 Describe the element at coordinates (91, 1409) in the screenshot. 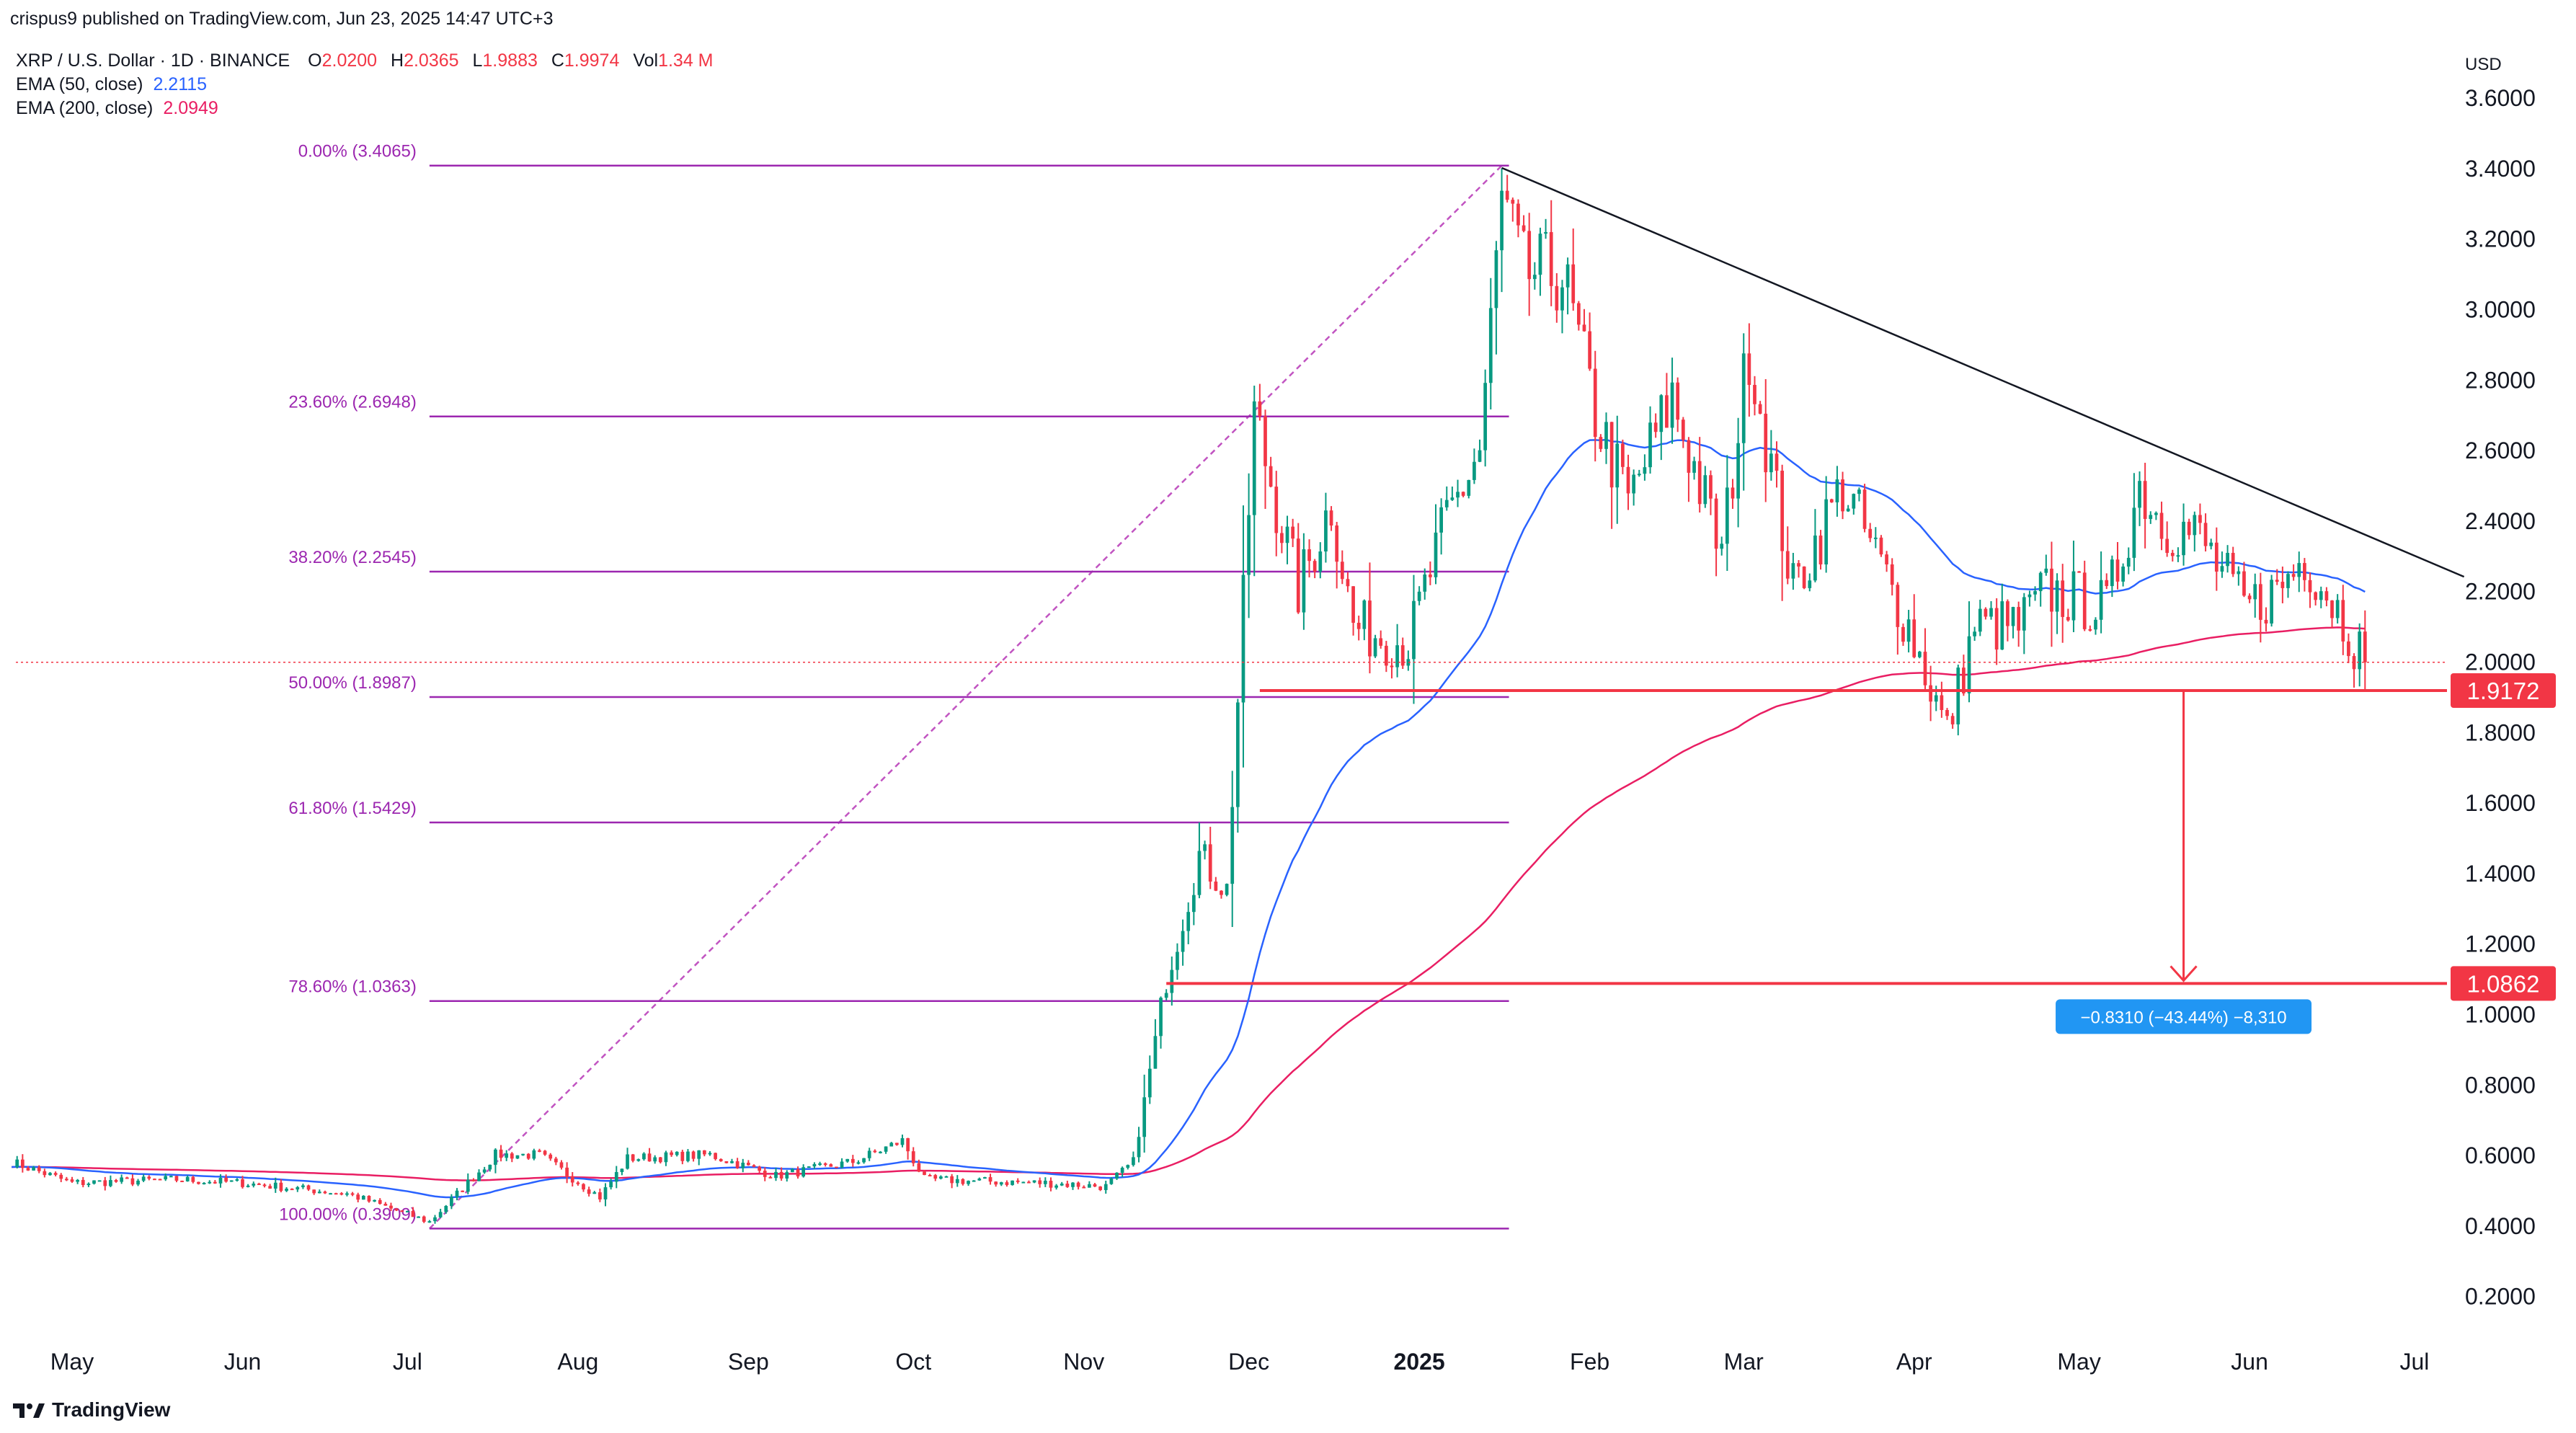

I see `tradingview-logo: TradingView` at that location.